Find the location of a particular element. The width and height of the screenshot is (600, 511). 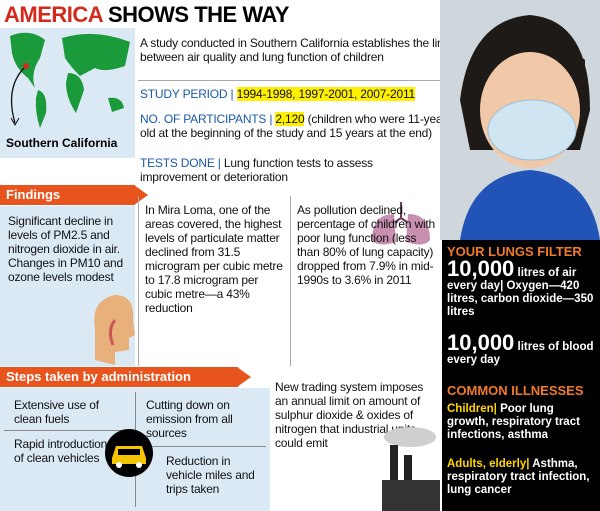

car-icon is located at coordinates (129, 453).